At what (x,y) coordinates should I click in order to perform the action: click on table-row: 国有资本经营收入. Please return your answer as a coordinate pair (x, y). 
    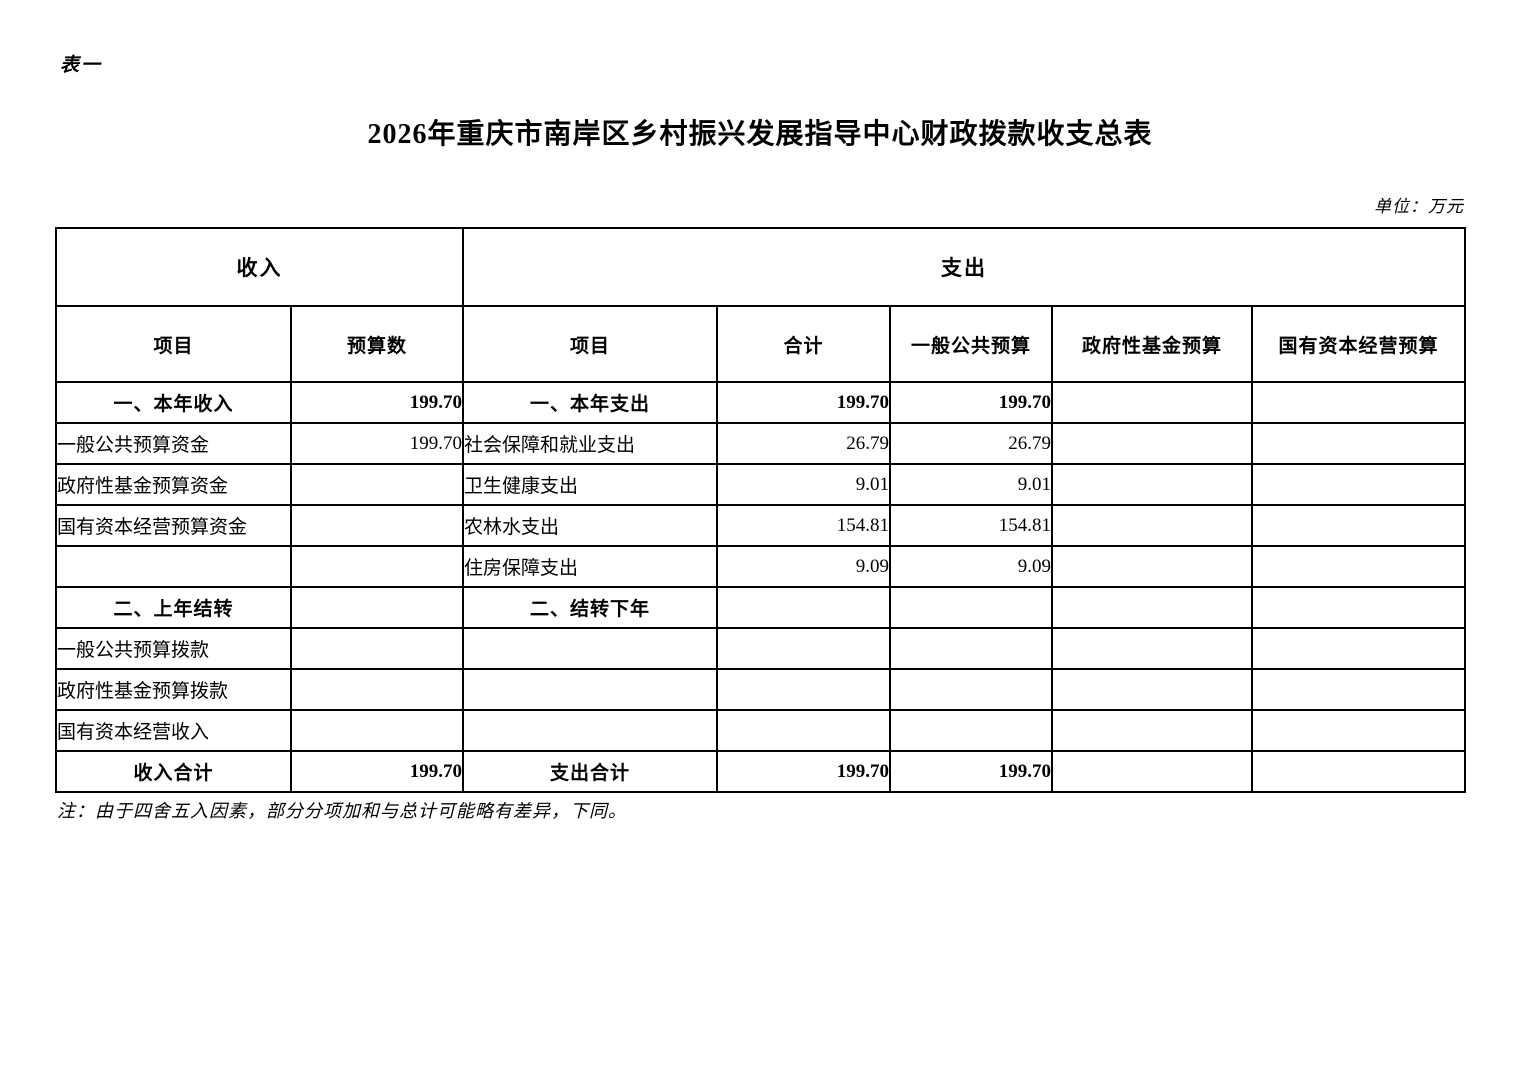
    Looking at the image, I should click on (761, 730).